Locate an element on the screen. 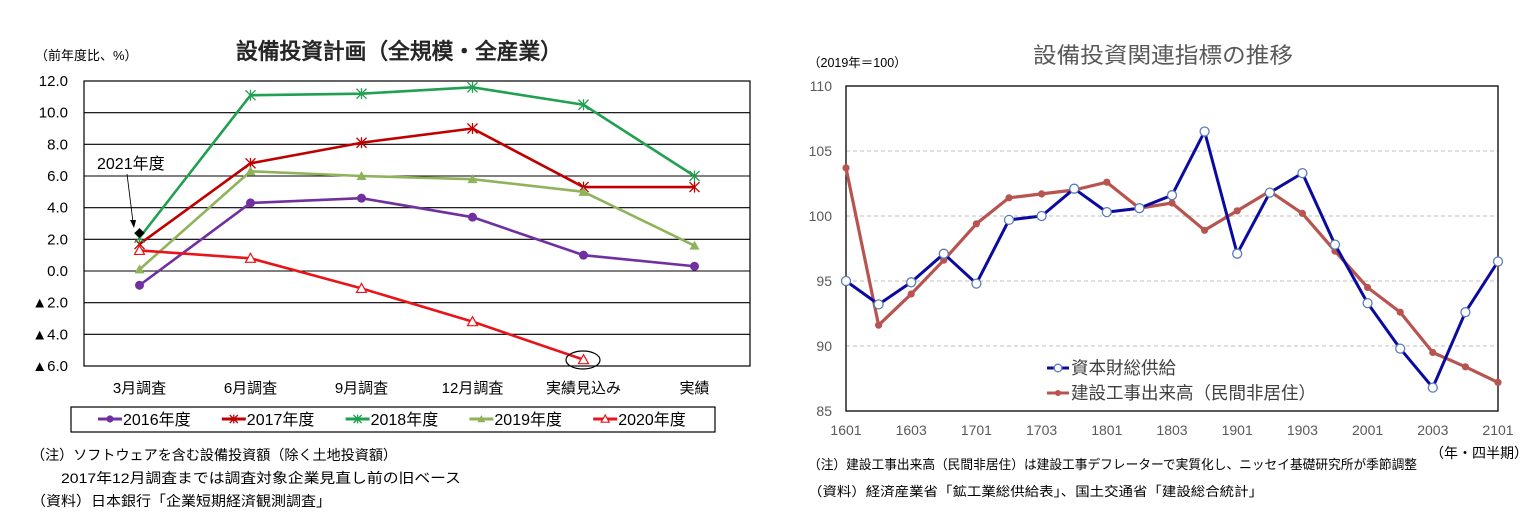 The image size is (1540, 529). right-y-axis: 110 105 100 95 90 85 is located at coordinates (821, 248).